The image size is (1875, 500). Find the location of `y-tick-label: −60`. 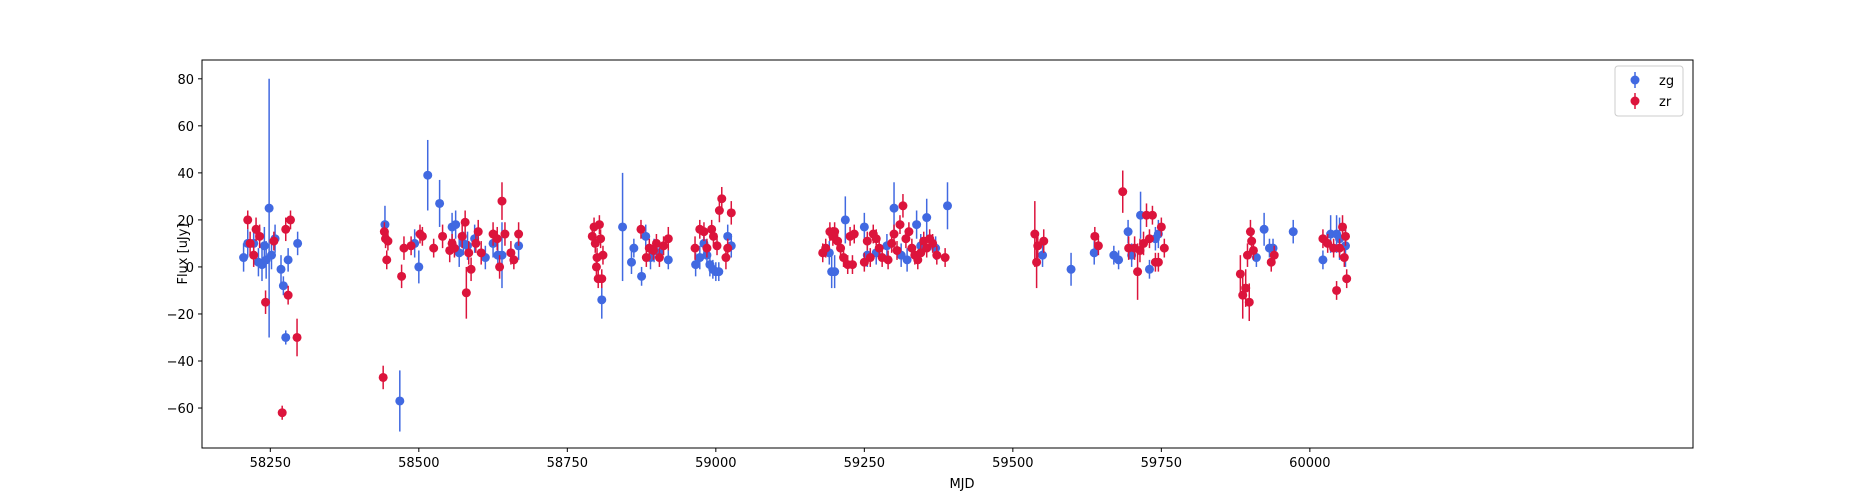

y-tick-label: −60 is located at coordinates (180, 409).